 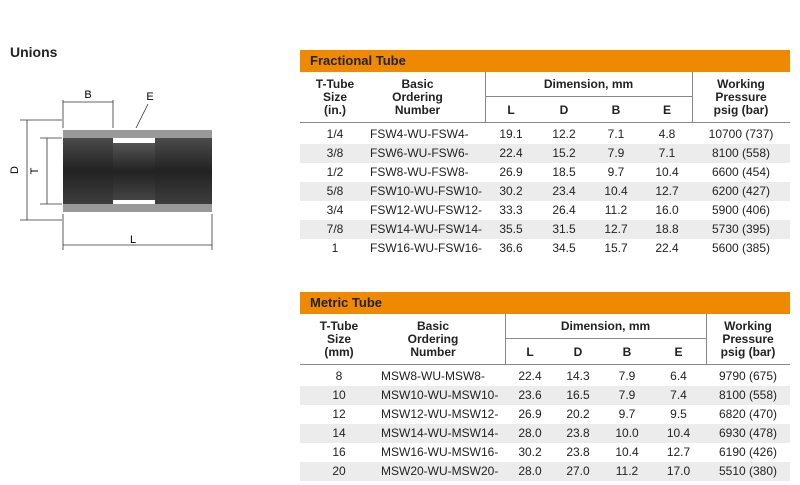 What do you see at coordinates (339, 471) in the screenshot?
I see `table-cell: 20` at bounding box center [339, 471].